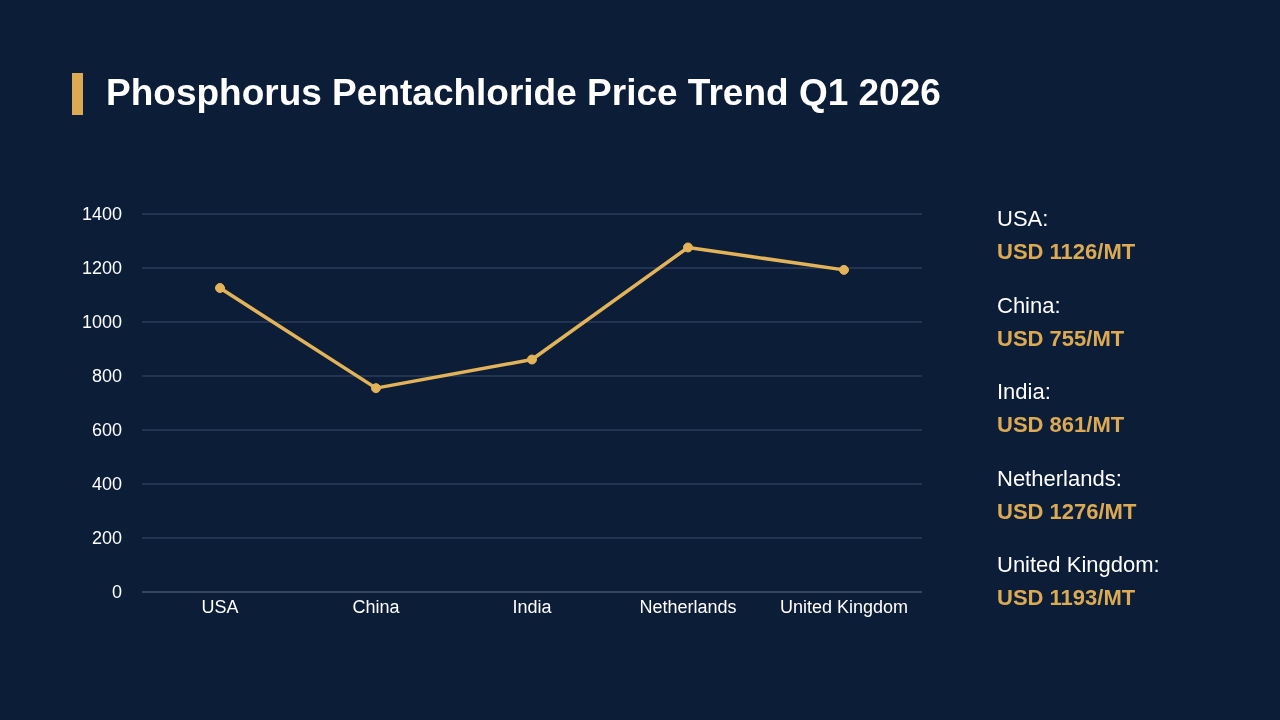  What do you see at coordinates (1059, 478) in the screenshot?
I see `text: Netherlands:` at bounding box center [1059, 478].